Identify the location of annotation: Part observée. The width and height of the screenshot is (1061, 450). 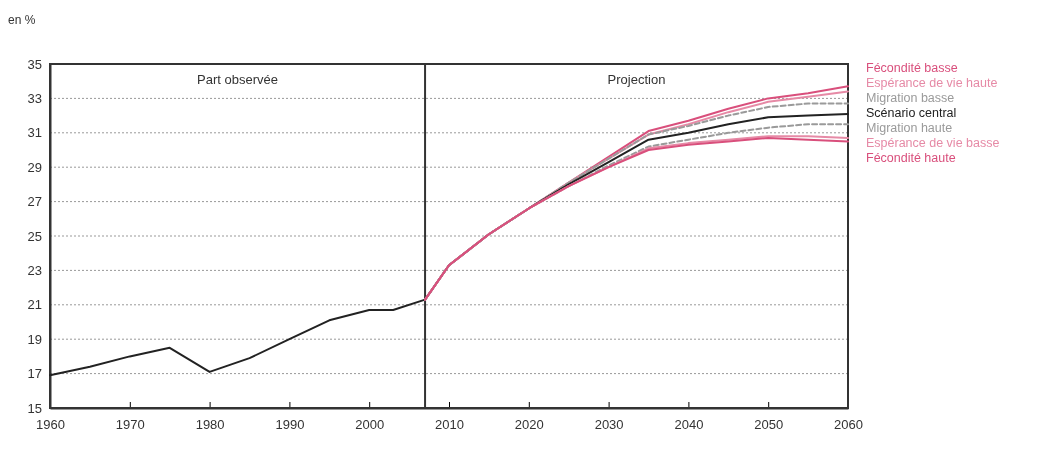
(237, 79).